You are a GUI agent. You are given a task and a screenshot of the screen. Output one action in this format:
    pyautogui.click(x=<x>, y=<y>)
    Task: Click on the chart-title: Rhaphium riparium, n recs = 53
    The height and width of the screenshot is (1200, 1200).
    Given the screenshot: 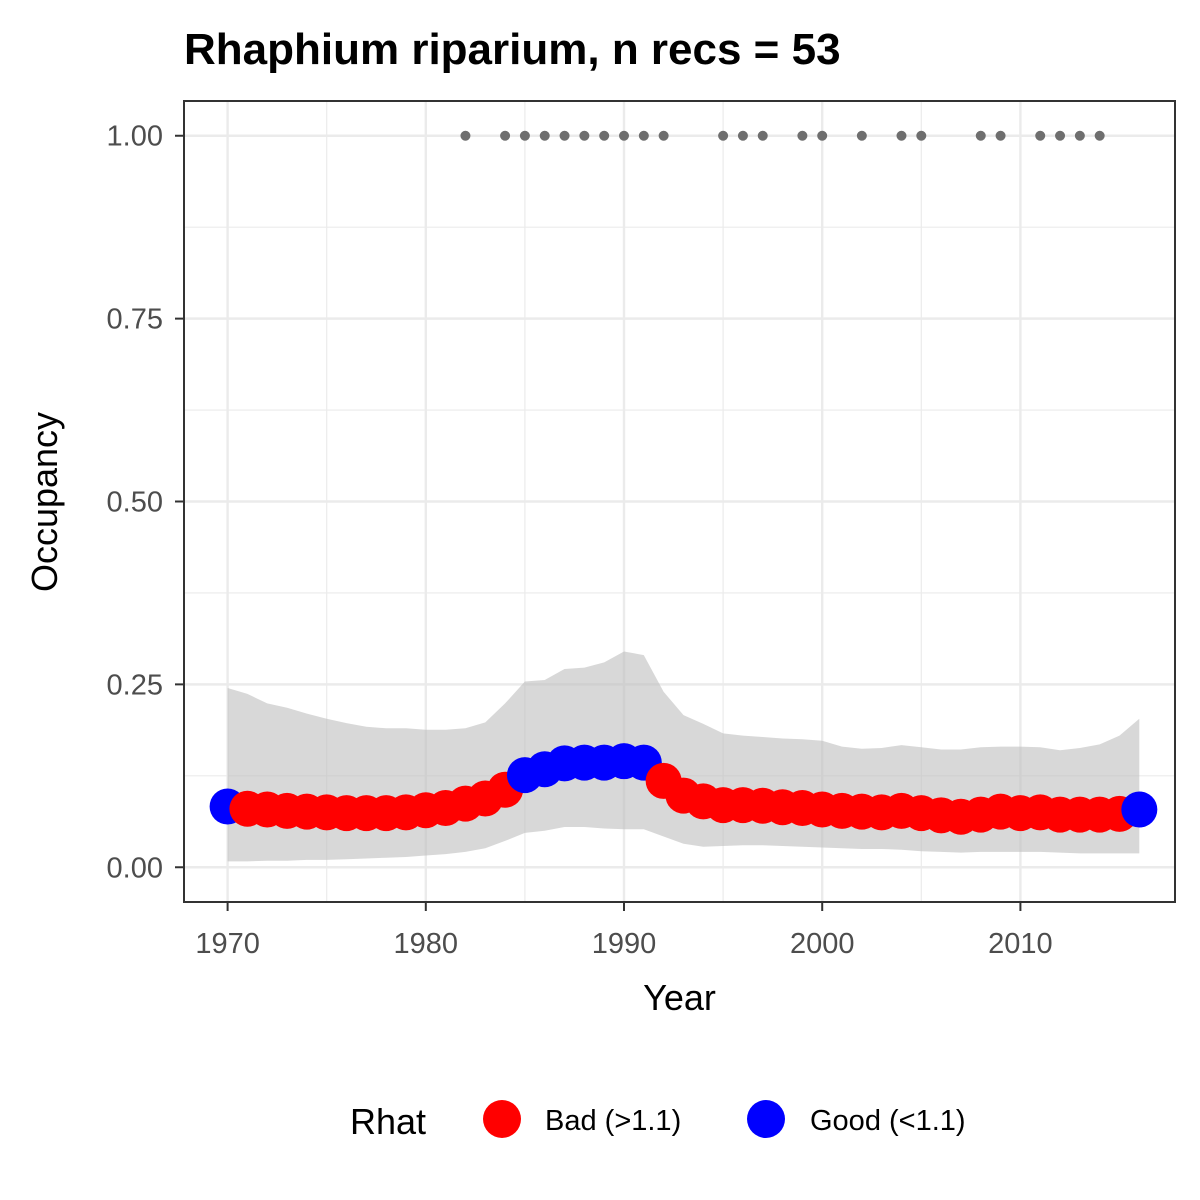 What is the action you would take?
    pyautogui.click(x=512, y=49)
    